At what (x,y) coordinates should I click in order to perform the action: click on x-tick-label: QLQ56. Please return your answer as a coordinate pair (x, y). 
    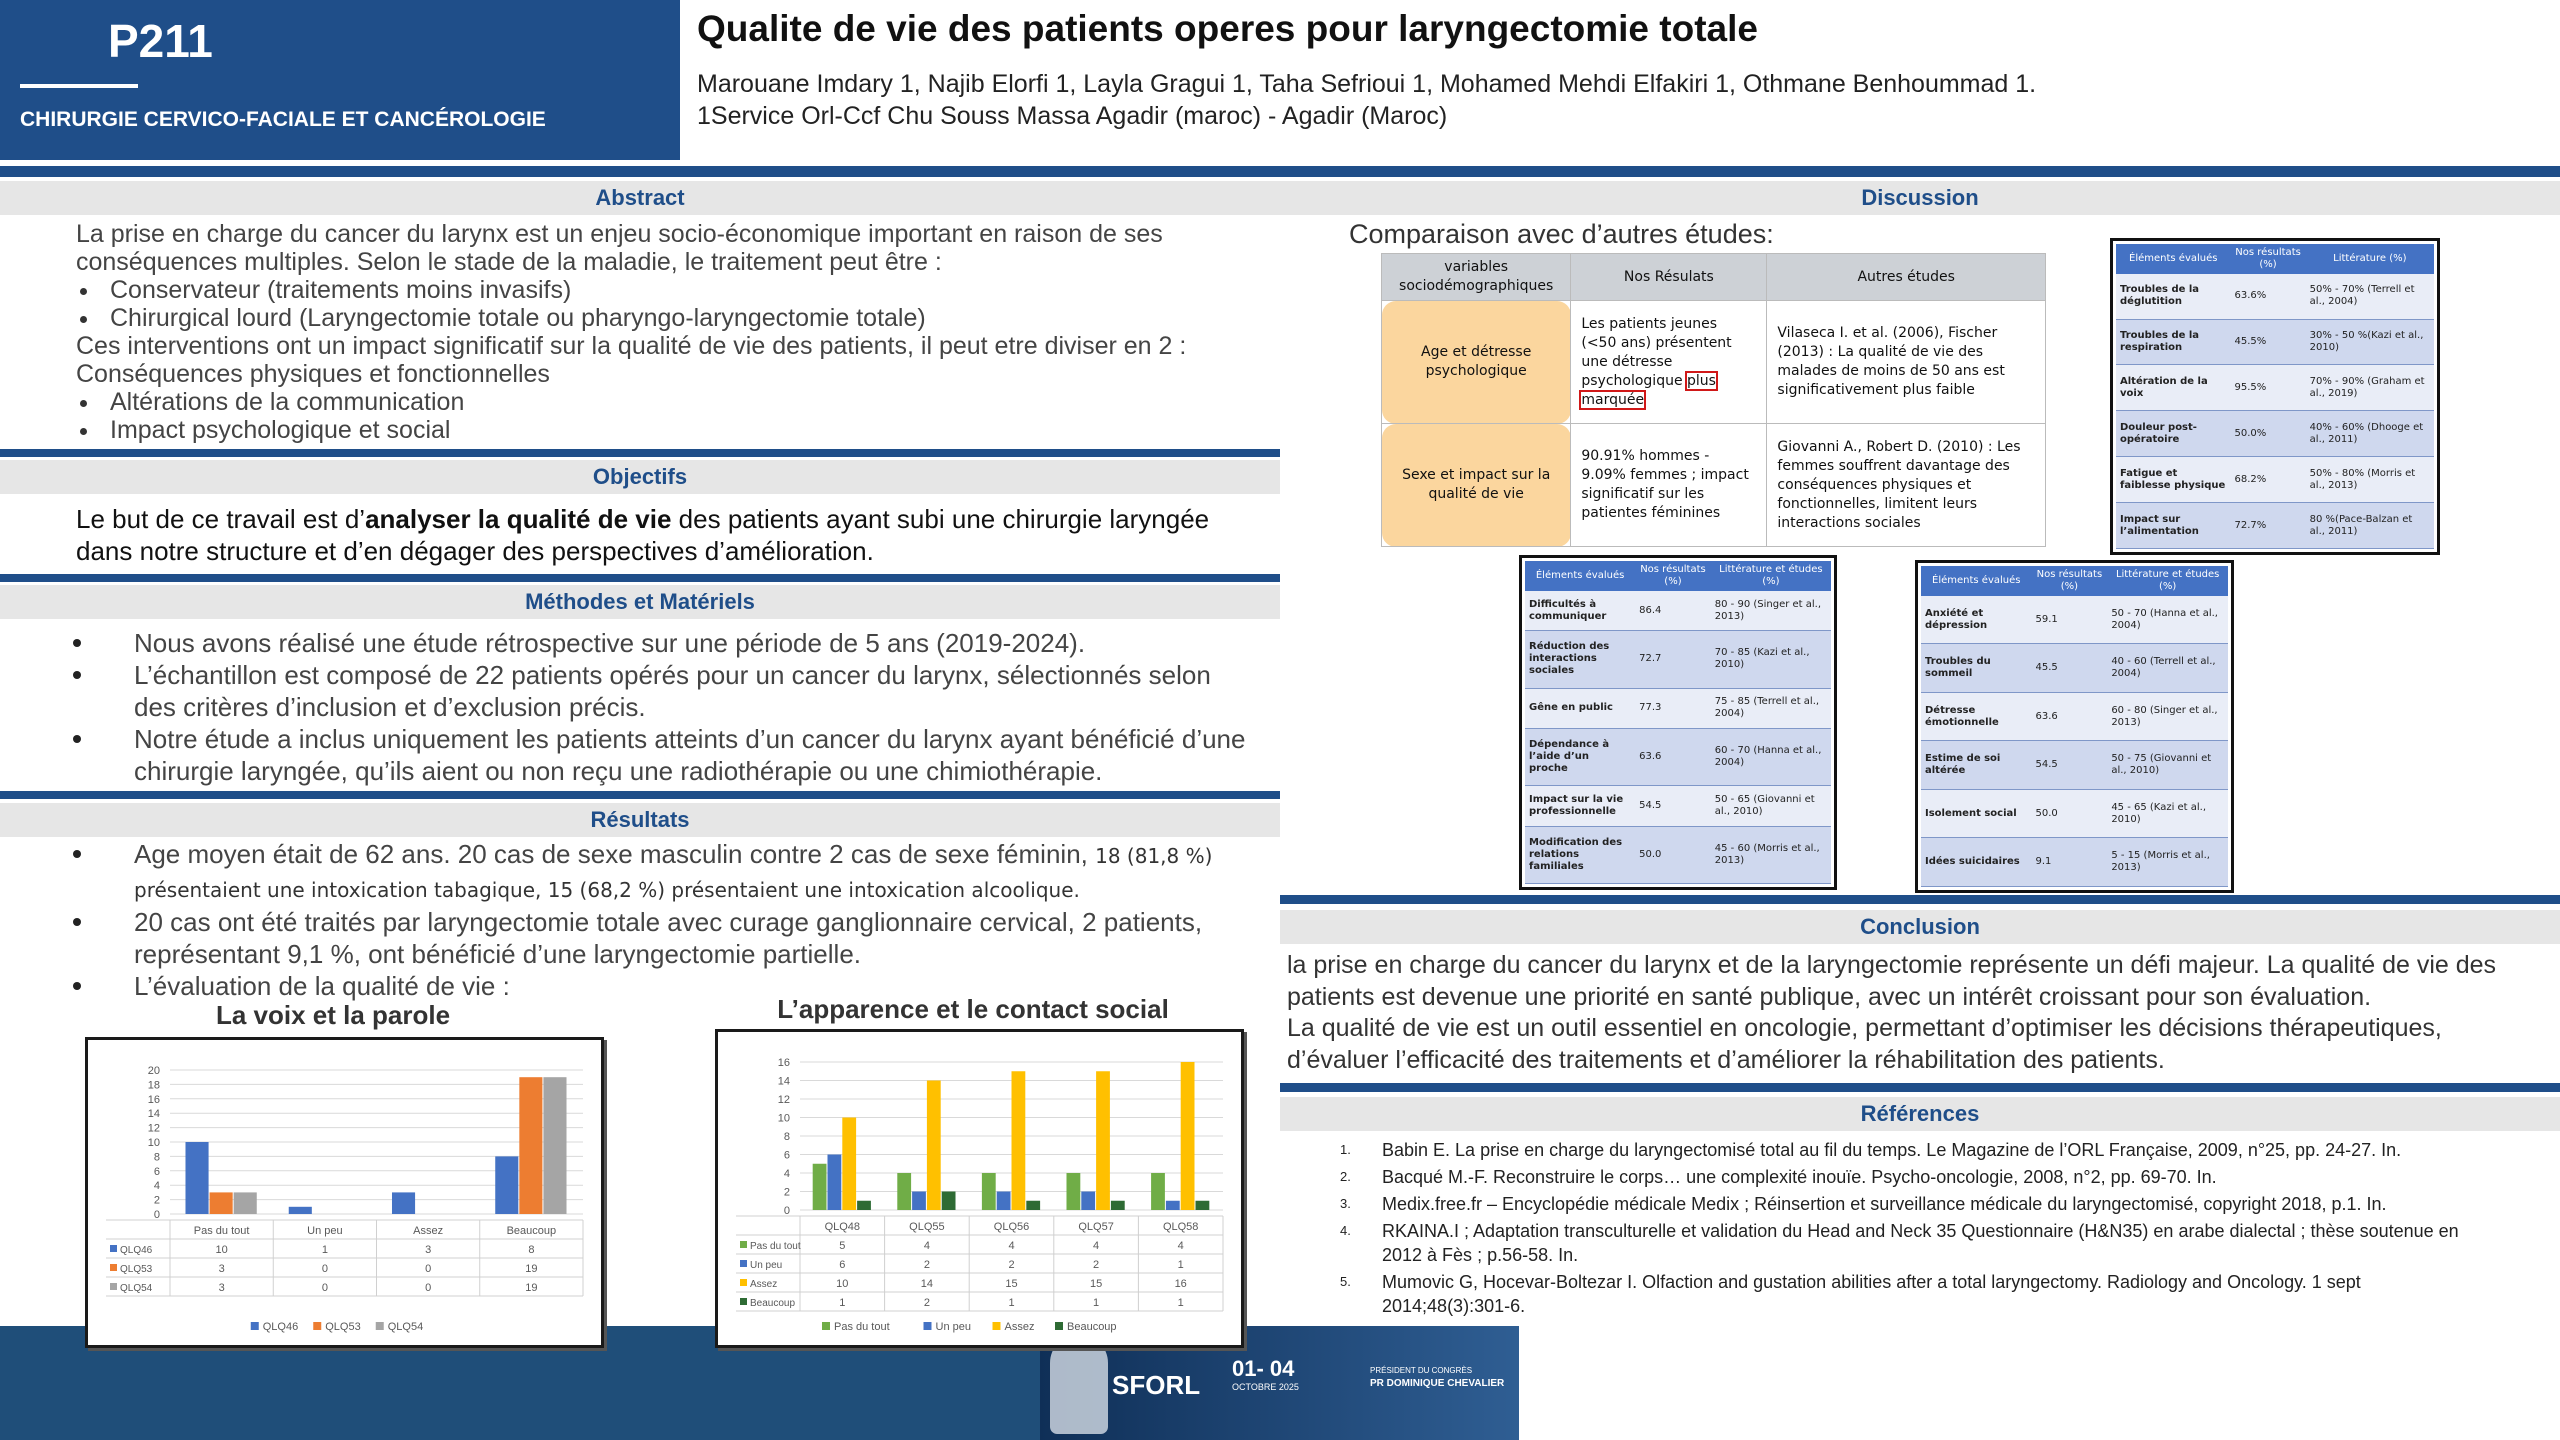
    Looking at the image, I should click on (1011, 1227).